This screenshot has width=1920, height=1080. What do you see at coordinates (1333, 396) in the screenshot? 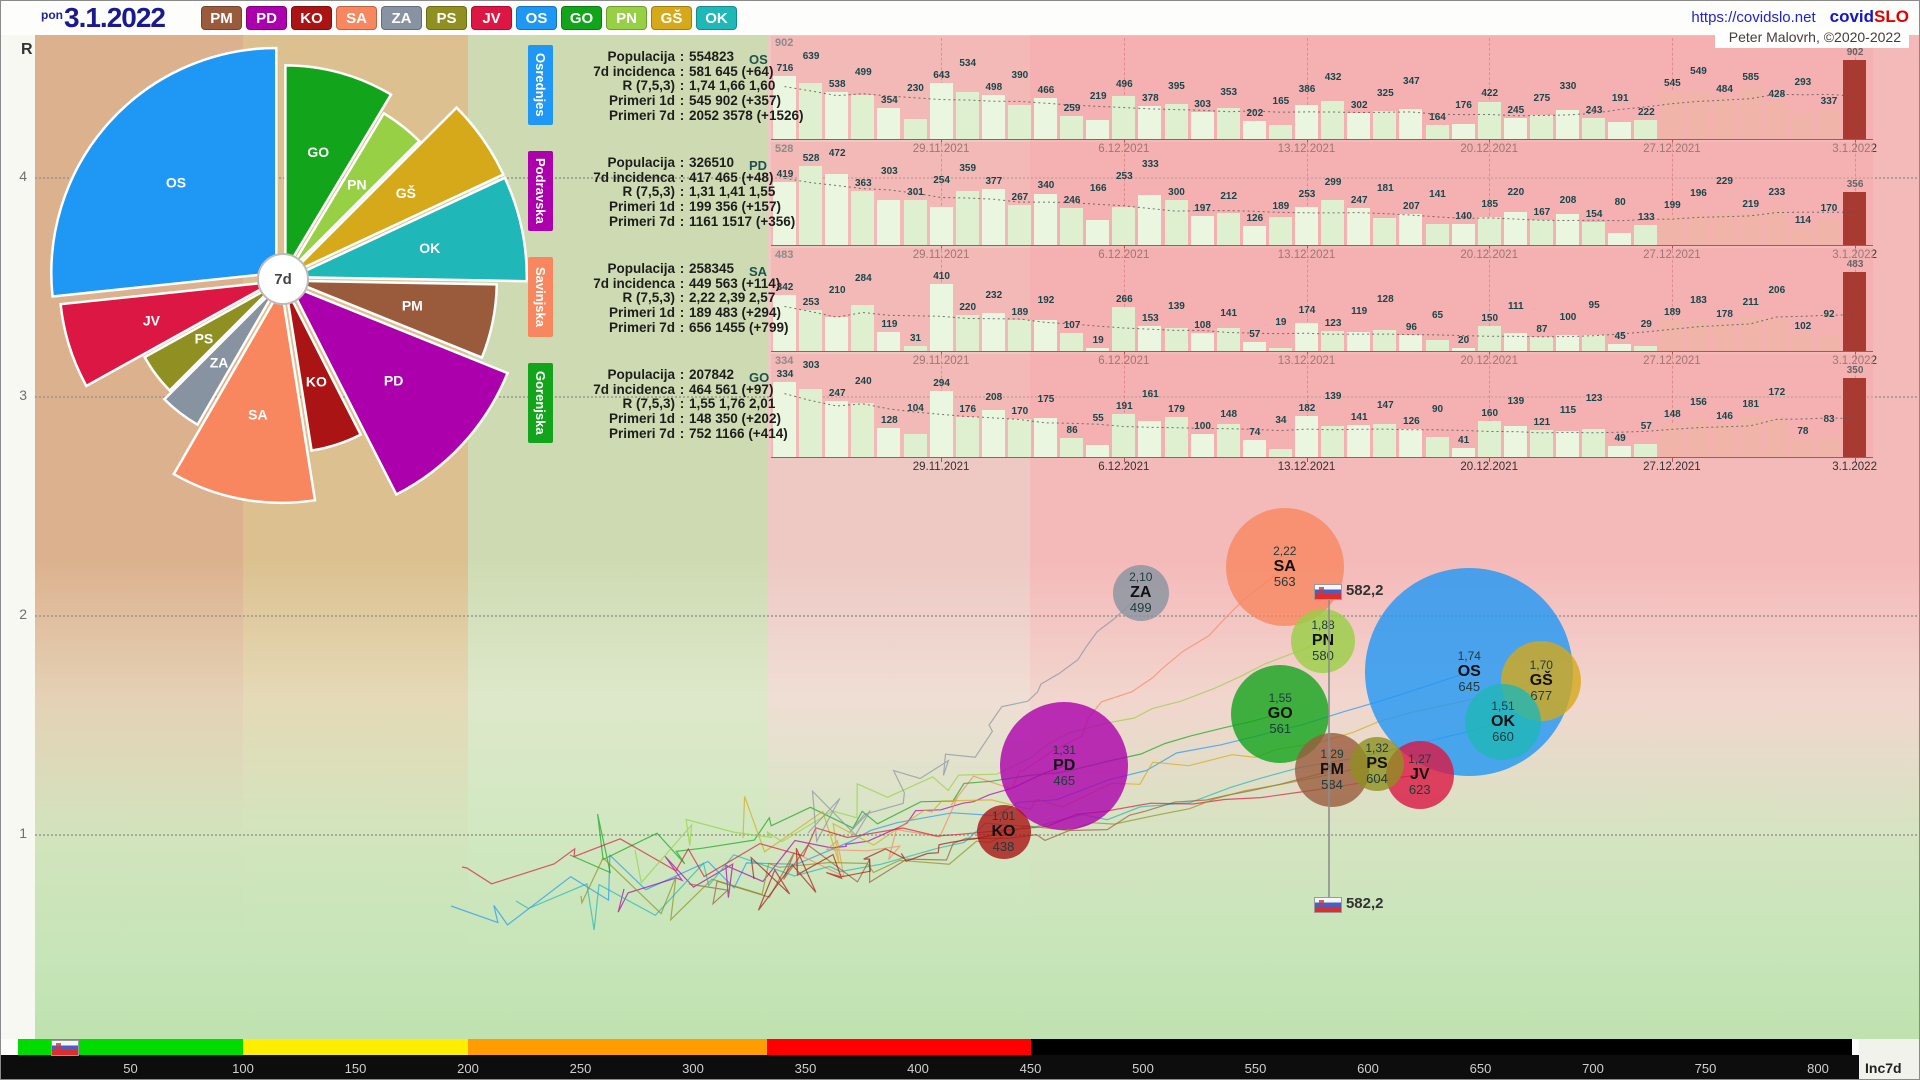
I see `bar-value-label: 139` at bounding box center [1333, 396].